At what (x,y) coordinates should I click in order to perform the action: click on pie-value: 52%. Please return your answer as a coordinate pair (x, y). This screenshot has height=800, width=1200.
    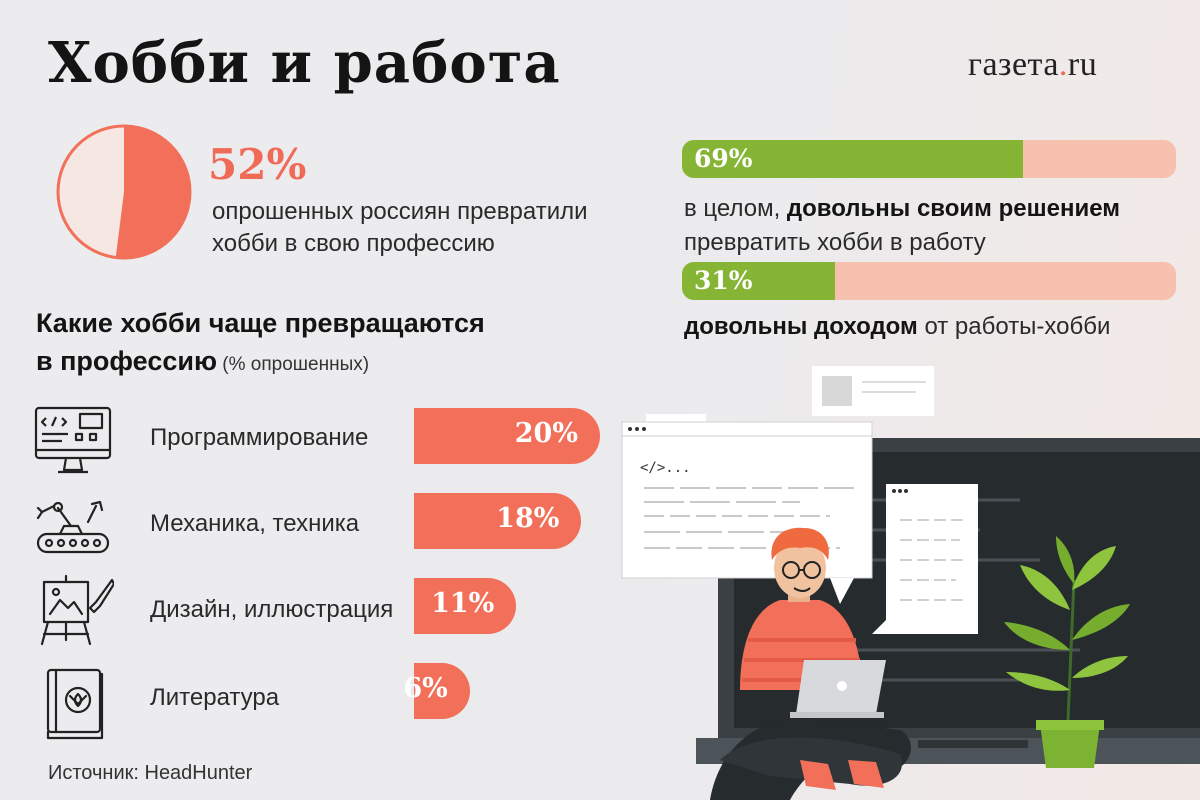
    Looking at the image, I should click on (257, 164).